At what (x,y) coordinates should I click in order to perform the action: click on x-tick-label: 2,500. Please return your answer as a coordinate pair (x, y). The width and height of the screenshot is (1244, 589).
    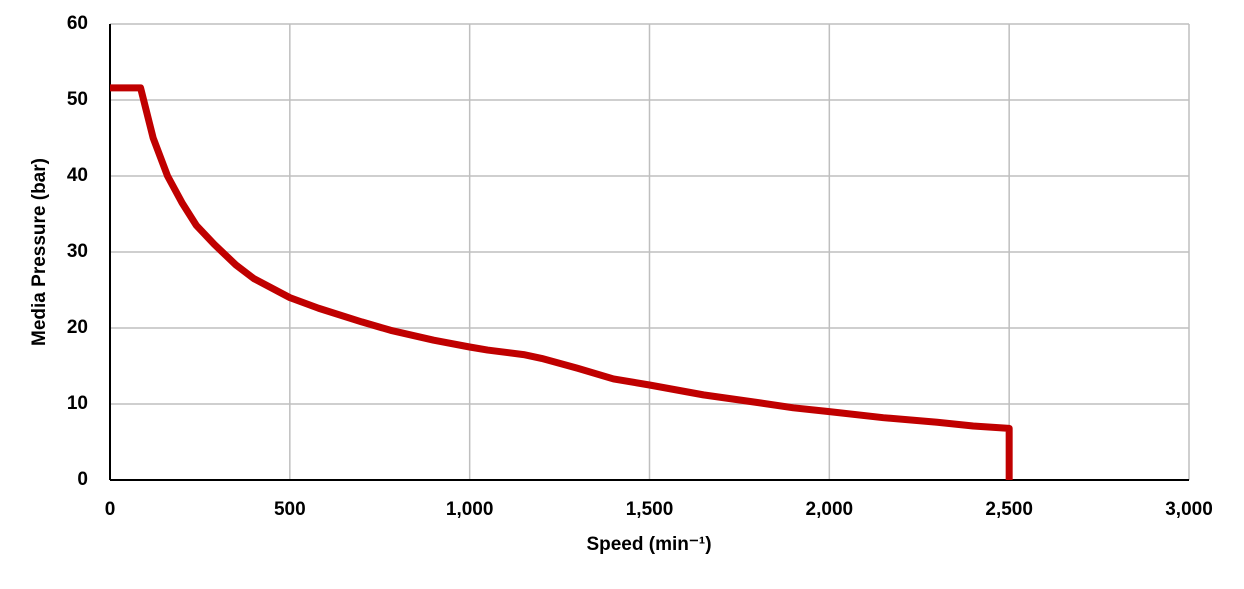
    Looking at the image, I should click on (1009, 509).